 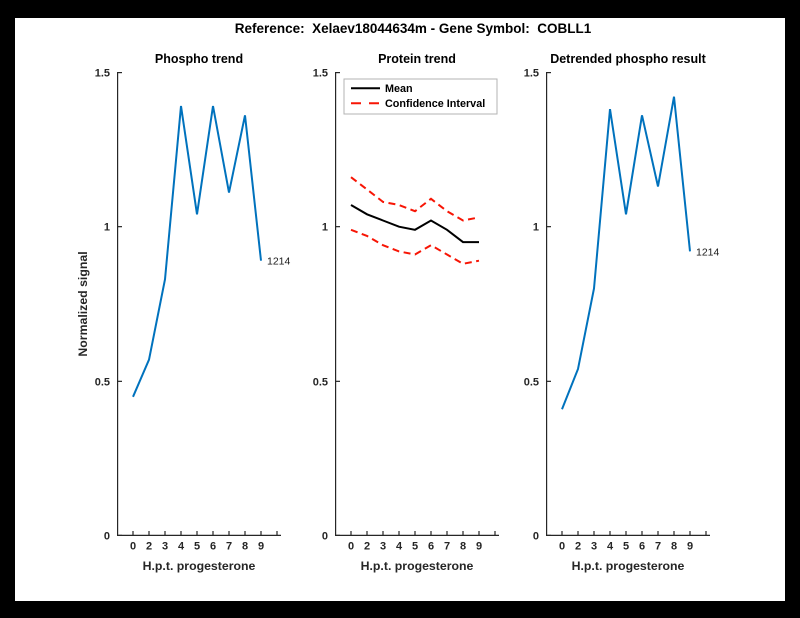 I want to click on y-axis-label: Normalized signal, so click(x=83, y=303).